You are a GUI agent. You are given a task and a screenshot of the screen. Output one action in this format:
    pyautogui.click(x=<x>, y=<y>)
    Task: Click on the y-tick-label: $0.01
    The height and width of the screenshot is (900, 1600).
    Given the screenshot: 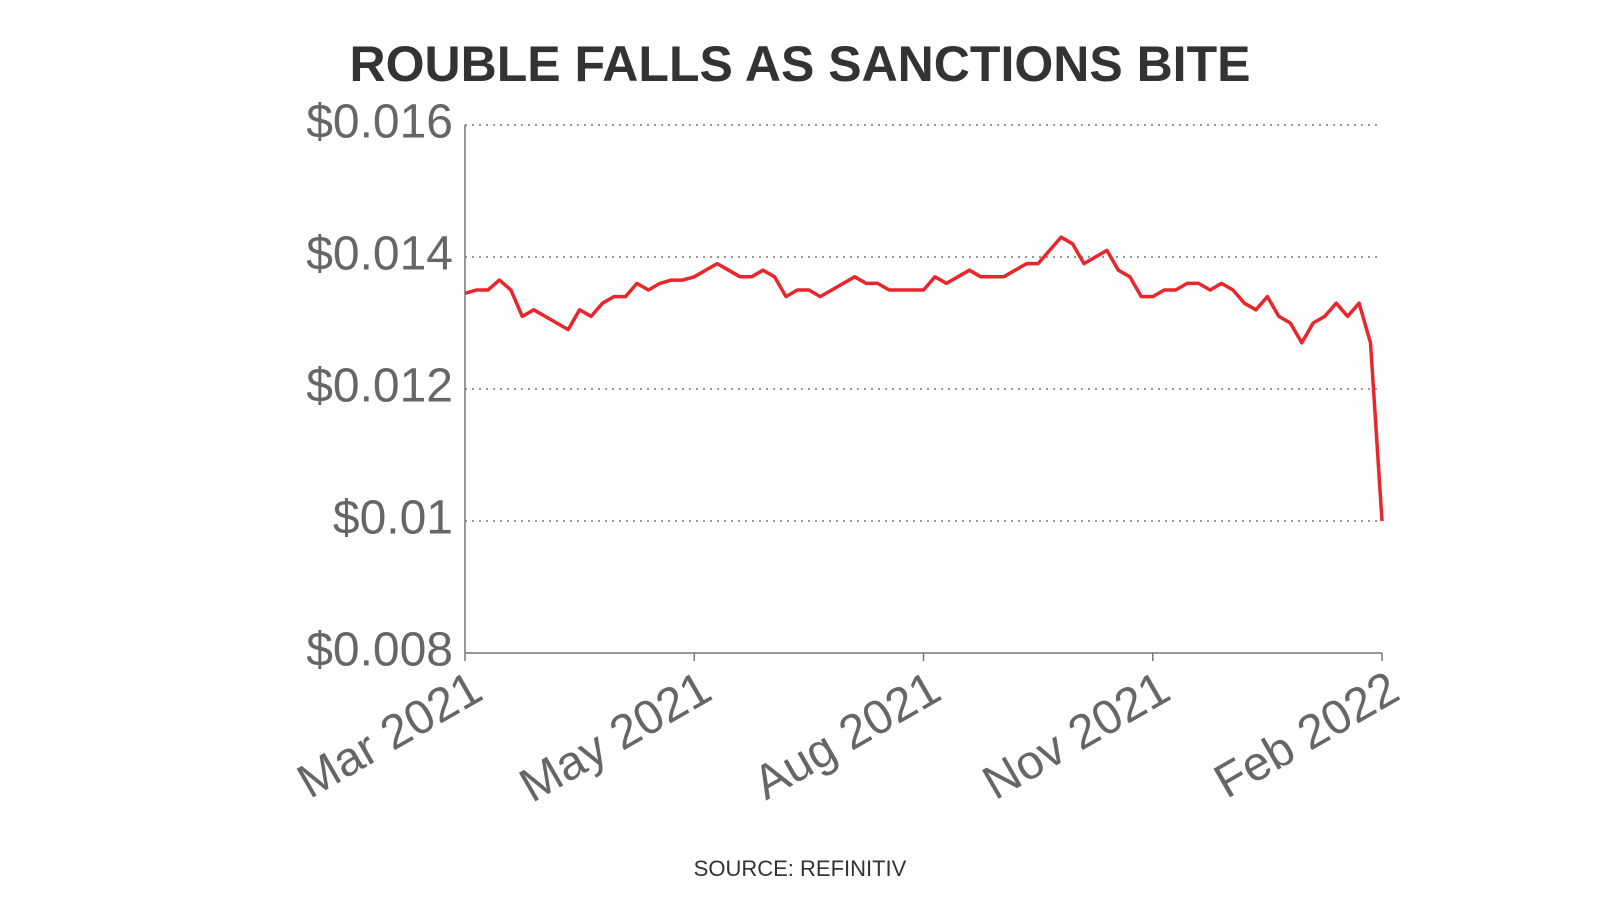 What is the action you would take?
    pyautogui.click(x=393, y=518)
    